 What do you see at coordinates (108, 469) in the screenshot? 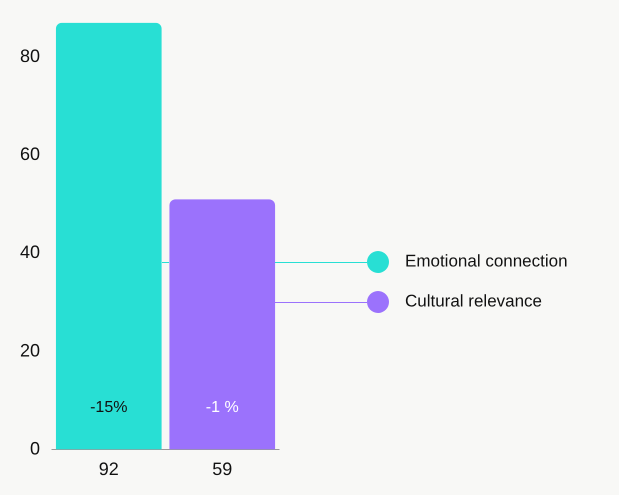
I see `x-tick-label: 92` at bounding box center [108, 469].